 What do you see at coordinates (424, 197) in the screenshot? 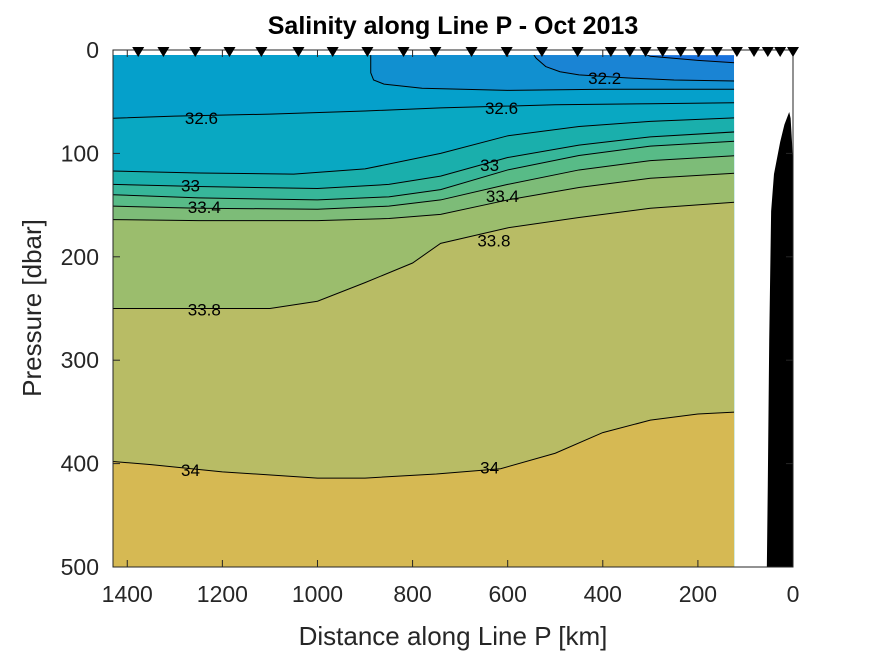
I see `contour-line-33.6` at bounding box center [424, 197].